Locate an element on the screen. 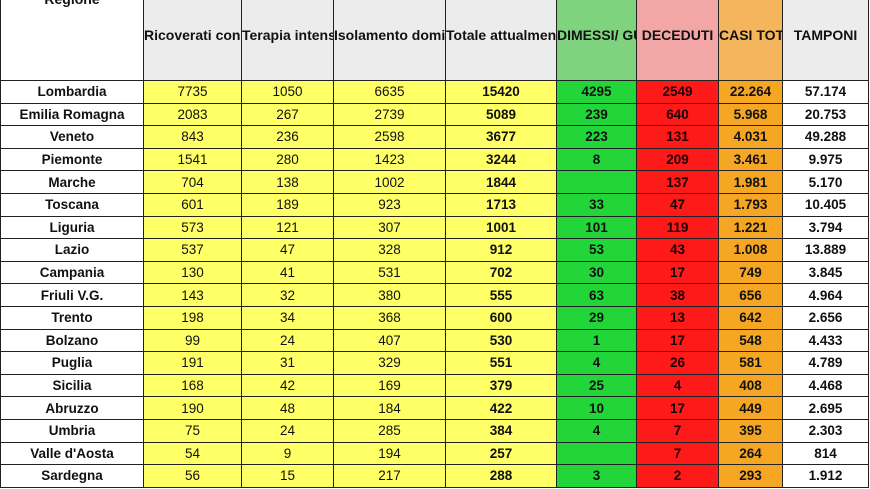 The height and width of the screenshot is (489, 870). dimessi-cell: 8 is located at coordinates (596, 159).